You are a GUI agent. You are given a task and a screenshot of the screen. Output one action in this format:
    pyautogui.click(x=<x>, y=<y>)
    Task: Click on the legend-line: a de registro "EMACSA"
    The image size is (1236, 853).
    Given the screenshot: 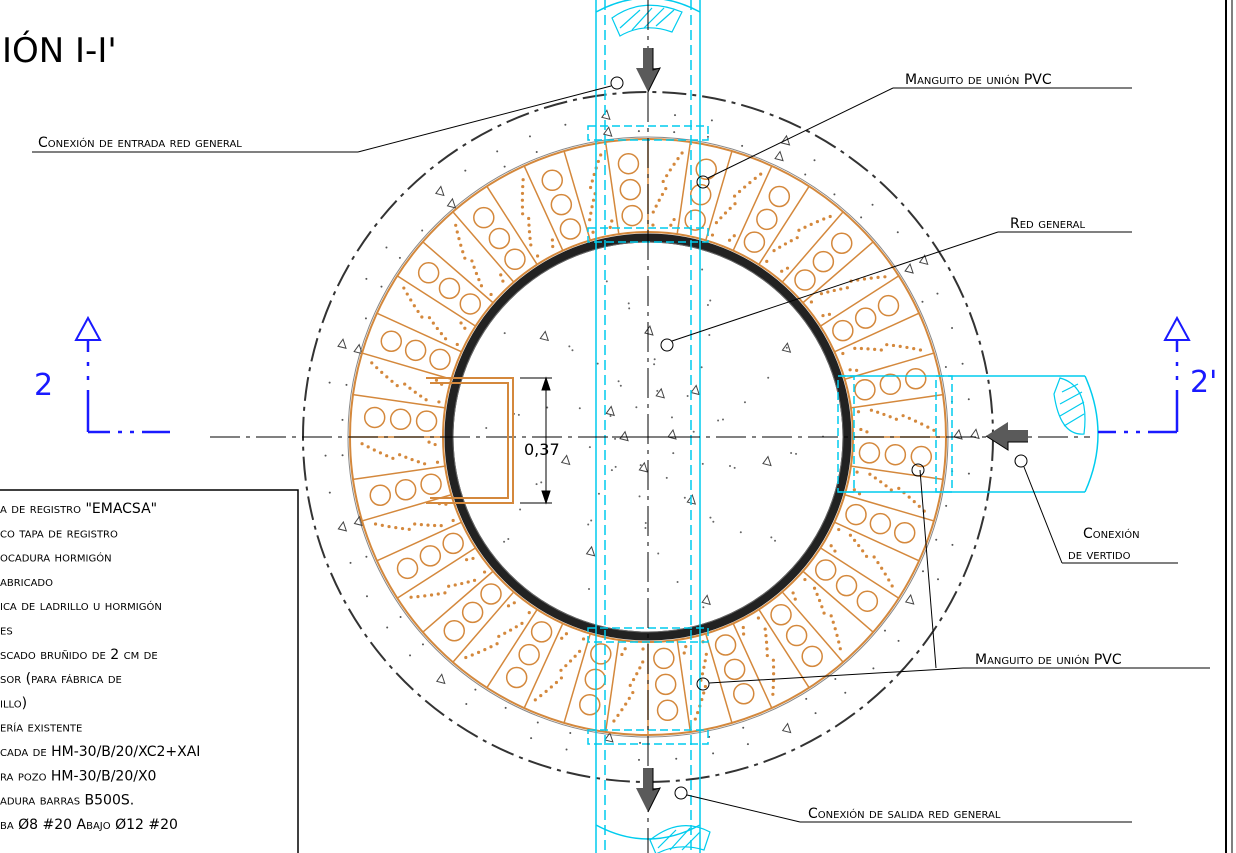 What is the action you would take?
    pyautogui.click(x=78, y=509)
    